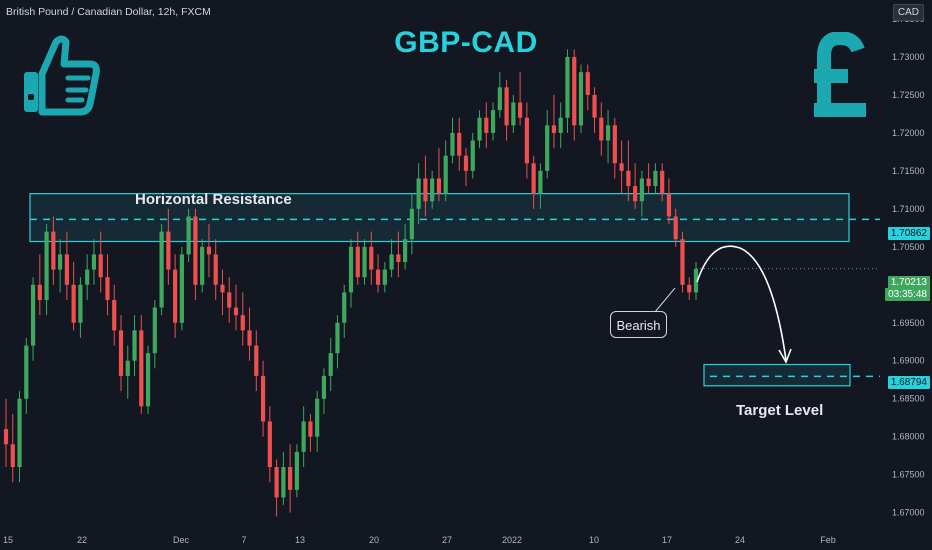 Image resolution: width=932 pixels, height=550 pixels. What do you see at coordinates (665, 300) in the screenshot?
I see `callout-pointer` at bounding box center [665, 300].